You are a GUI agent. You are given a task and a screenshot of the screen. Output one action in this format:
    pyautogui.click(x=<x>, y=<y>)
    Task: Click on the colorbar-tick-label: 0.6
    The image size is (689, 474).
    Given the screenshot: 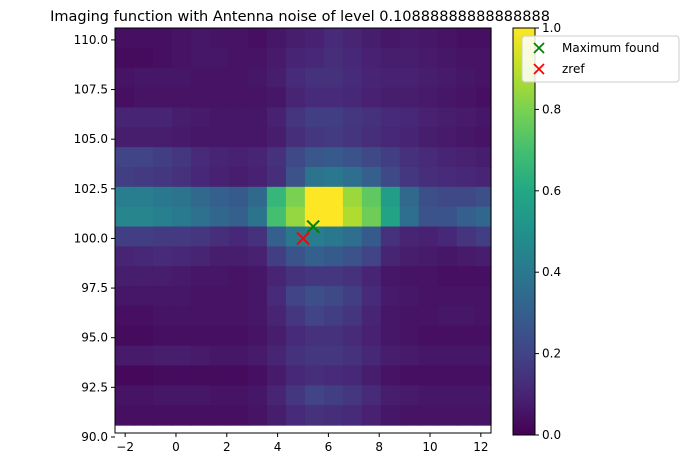 What is the action you would take?
    pyautogui.click(x=551, y=191)
    